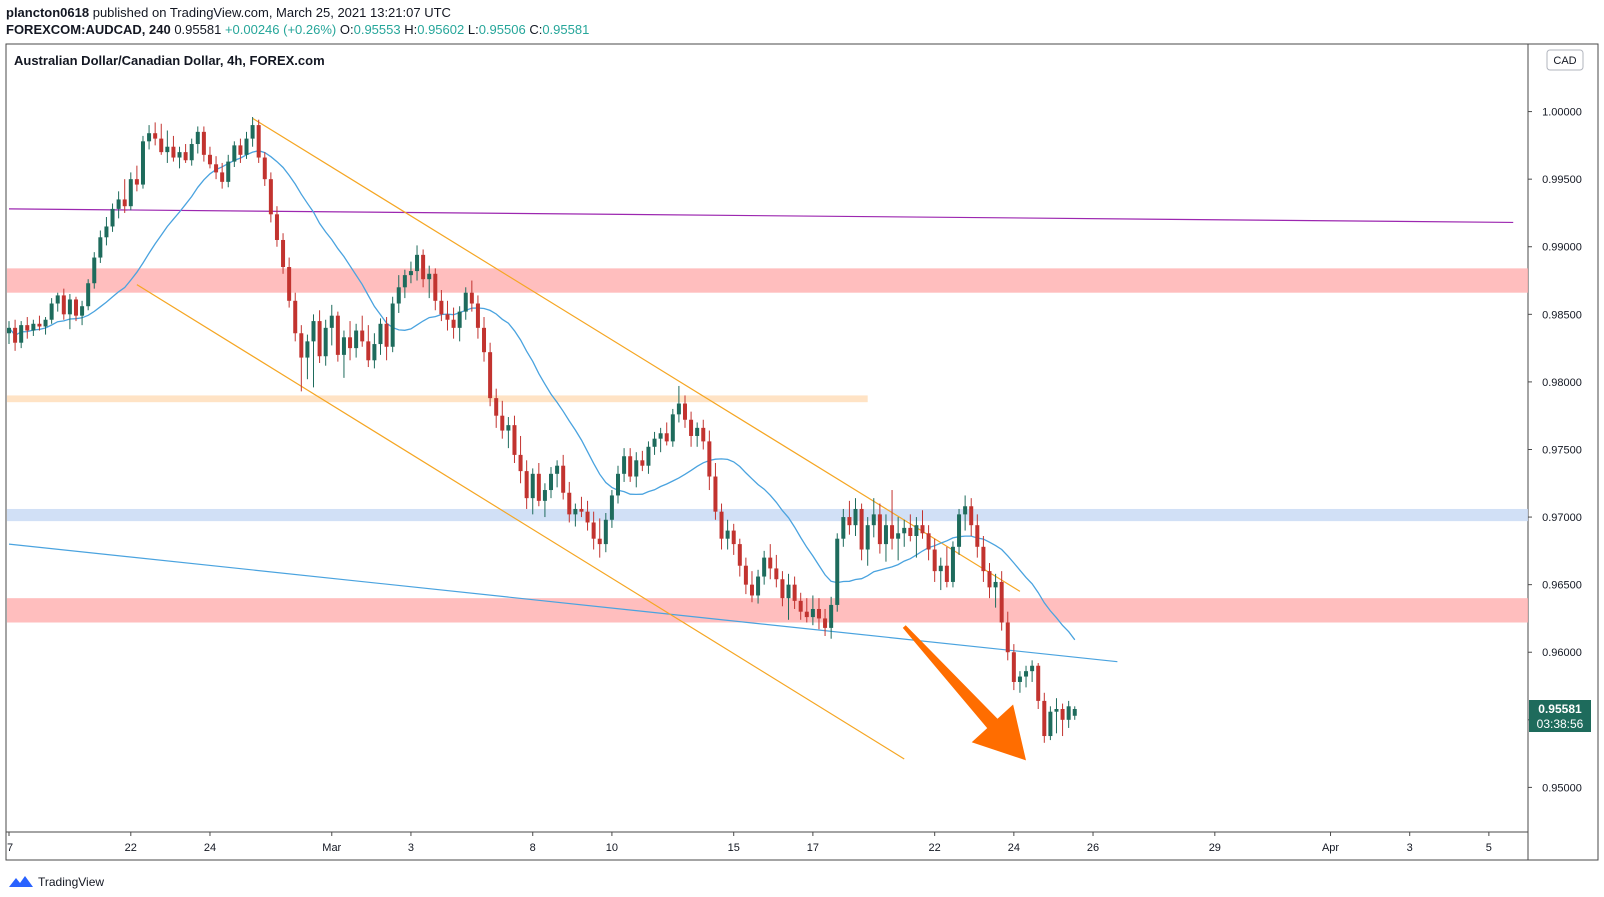  I want to click on symbol-label: FOREXCOM:AUDCAD, 240, so click(88, 29).